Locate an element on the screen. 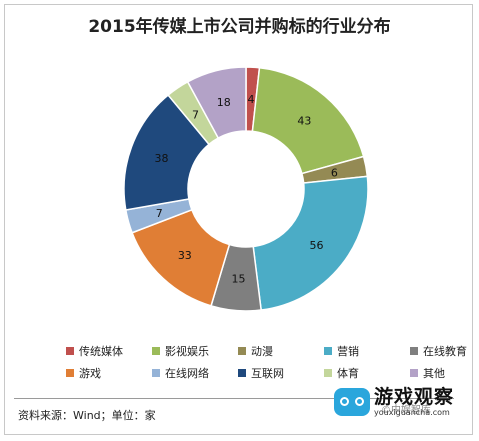 The image size is (479, 441). data-label-互联网: 38 is located at coordinates (162, 158).